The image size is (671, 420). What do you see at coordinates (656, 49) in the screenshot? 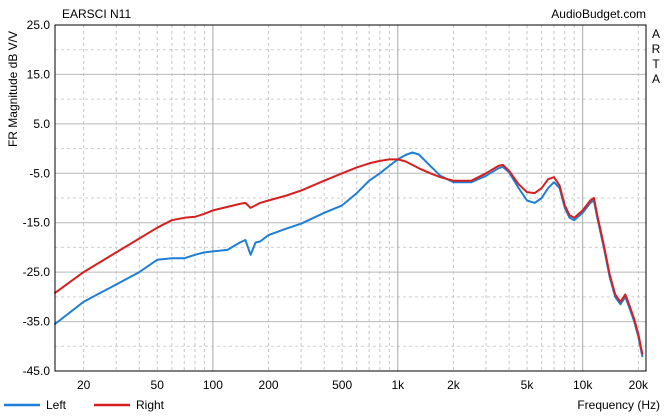
I see `side-label-letter: R` at bounding box center [656, 49].